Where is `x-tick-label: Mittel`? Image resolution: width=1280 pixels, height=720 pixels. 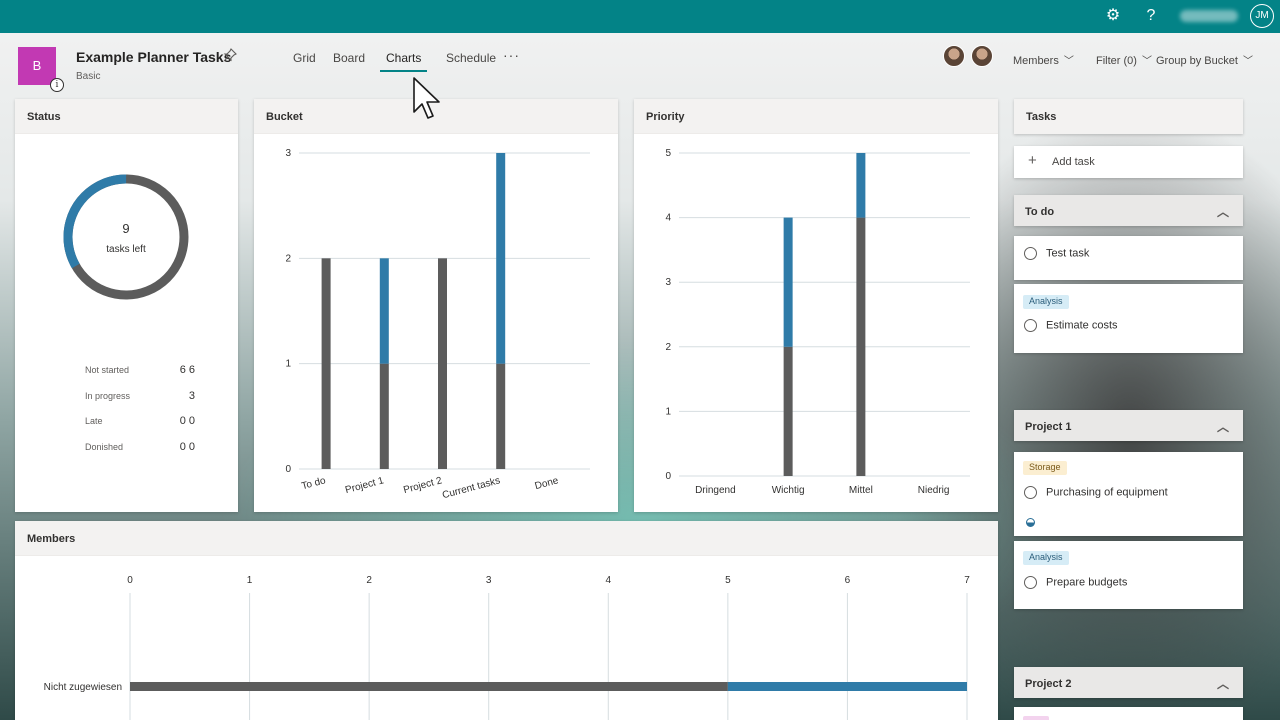 x-tick-label: Mittel is located at coordinates (861, 490).